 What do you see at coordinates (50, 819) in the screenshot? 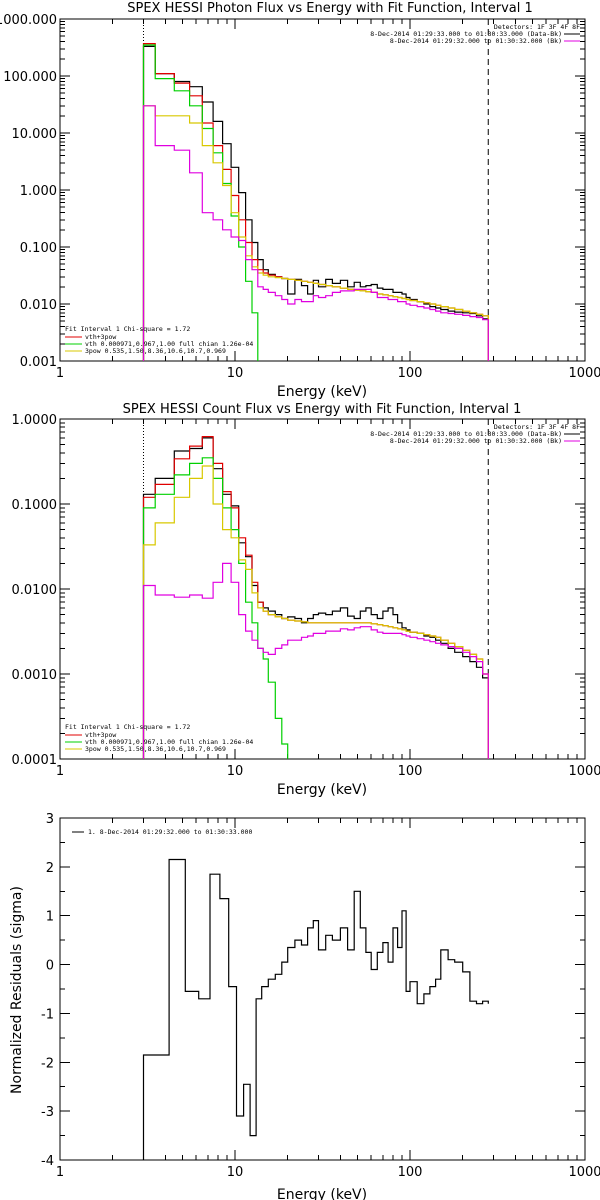
I see `y-tick-label: 3` at bounding box center [50, 819].